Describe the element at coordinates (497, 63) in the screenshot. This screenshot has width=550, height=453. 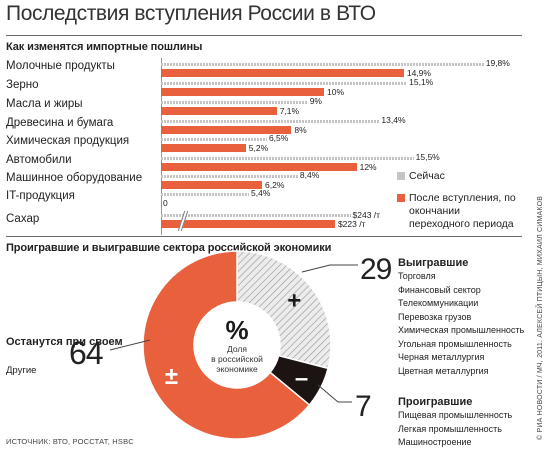
I see `bar-current-value: 19,8%` at that location.